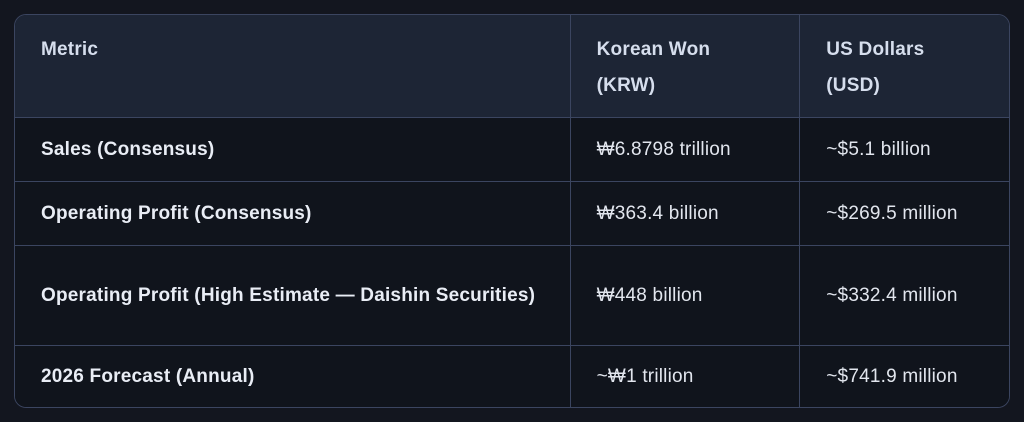 Image resolution: width=1024 pixels, height=422 pixels. I want to click on header-label-metric: Metric, so click(70, 49).